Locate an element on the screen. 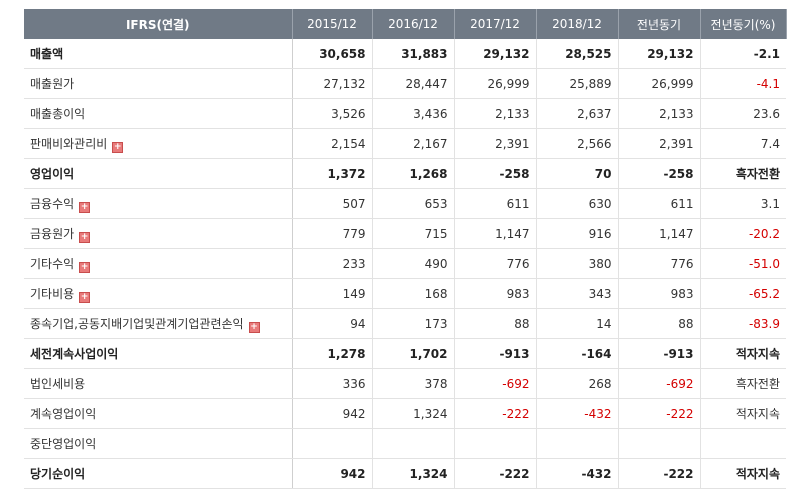 The width and height of the screenshot is (793, 490). row-label: 판매비와관리비 is located at coordinates (69, 143).